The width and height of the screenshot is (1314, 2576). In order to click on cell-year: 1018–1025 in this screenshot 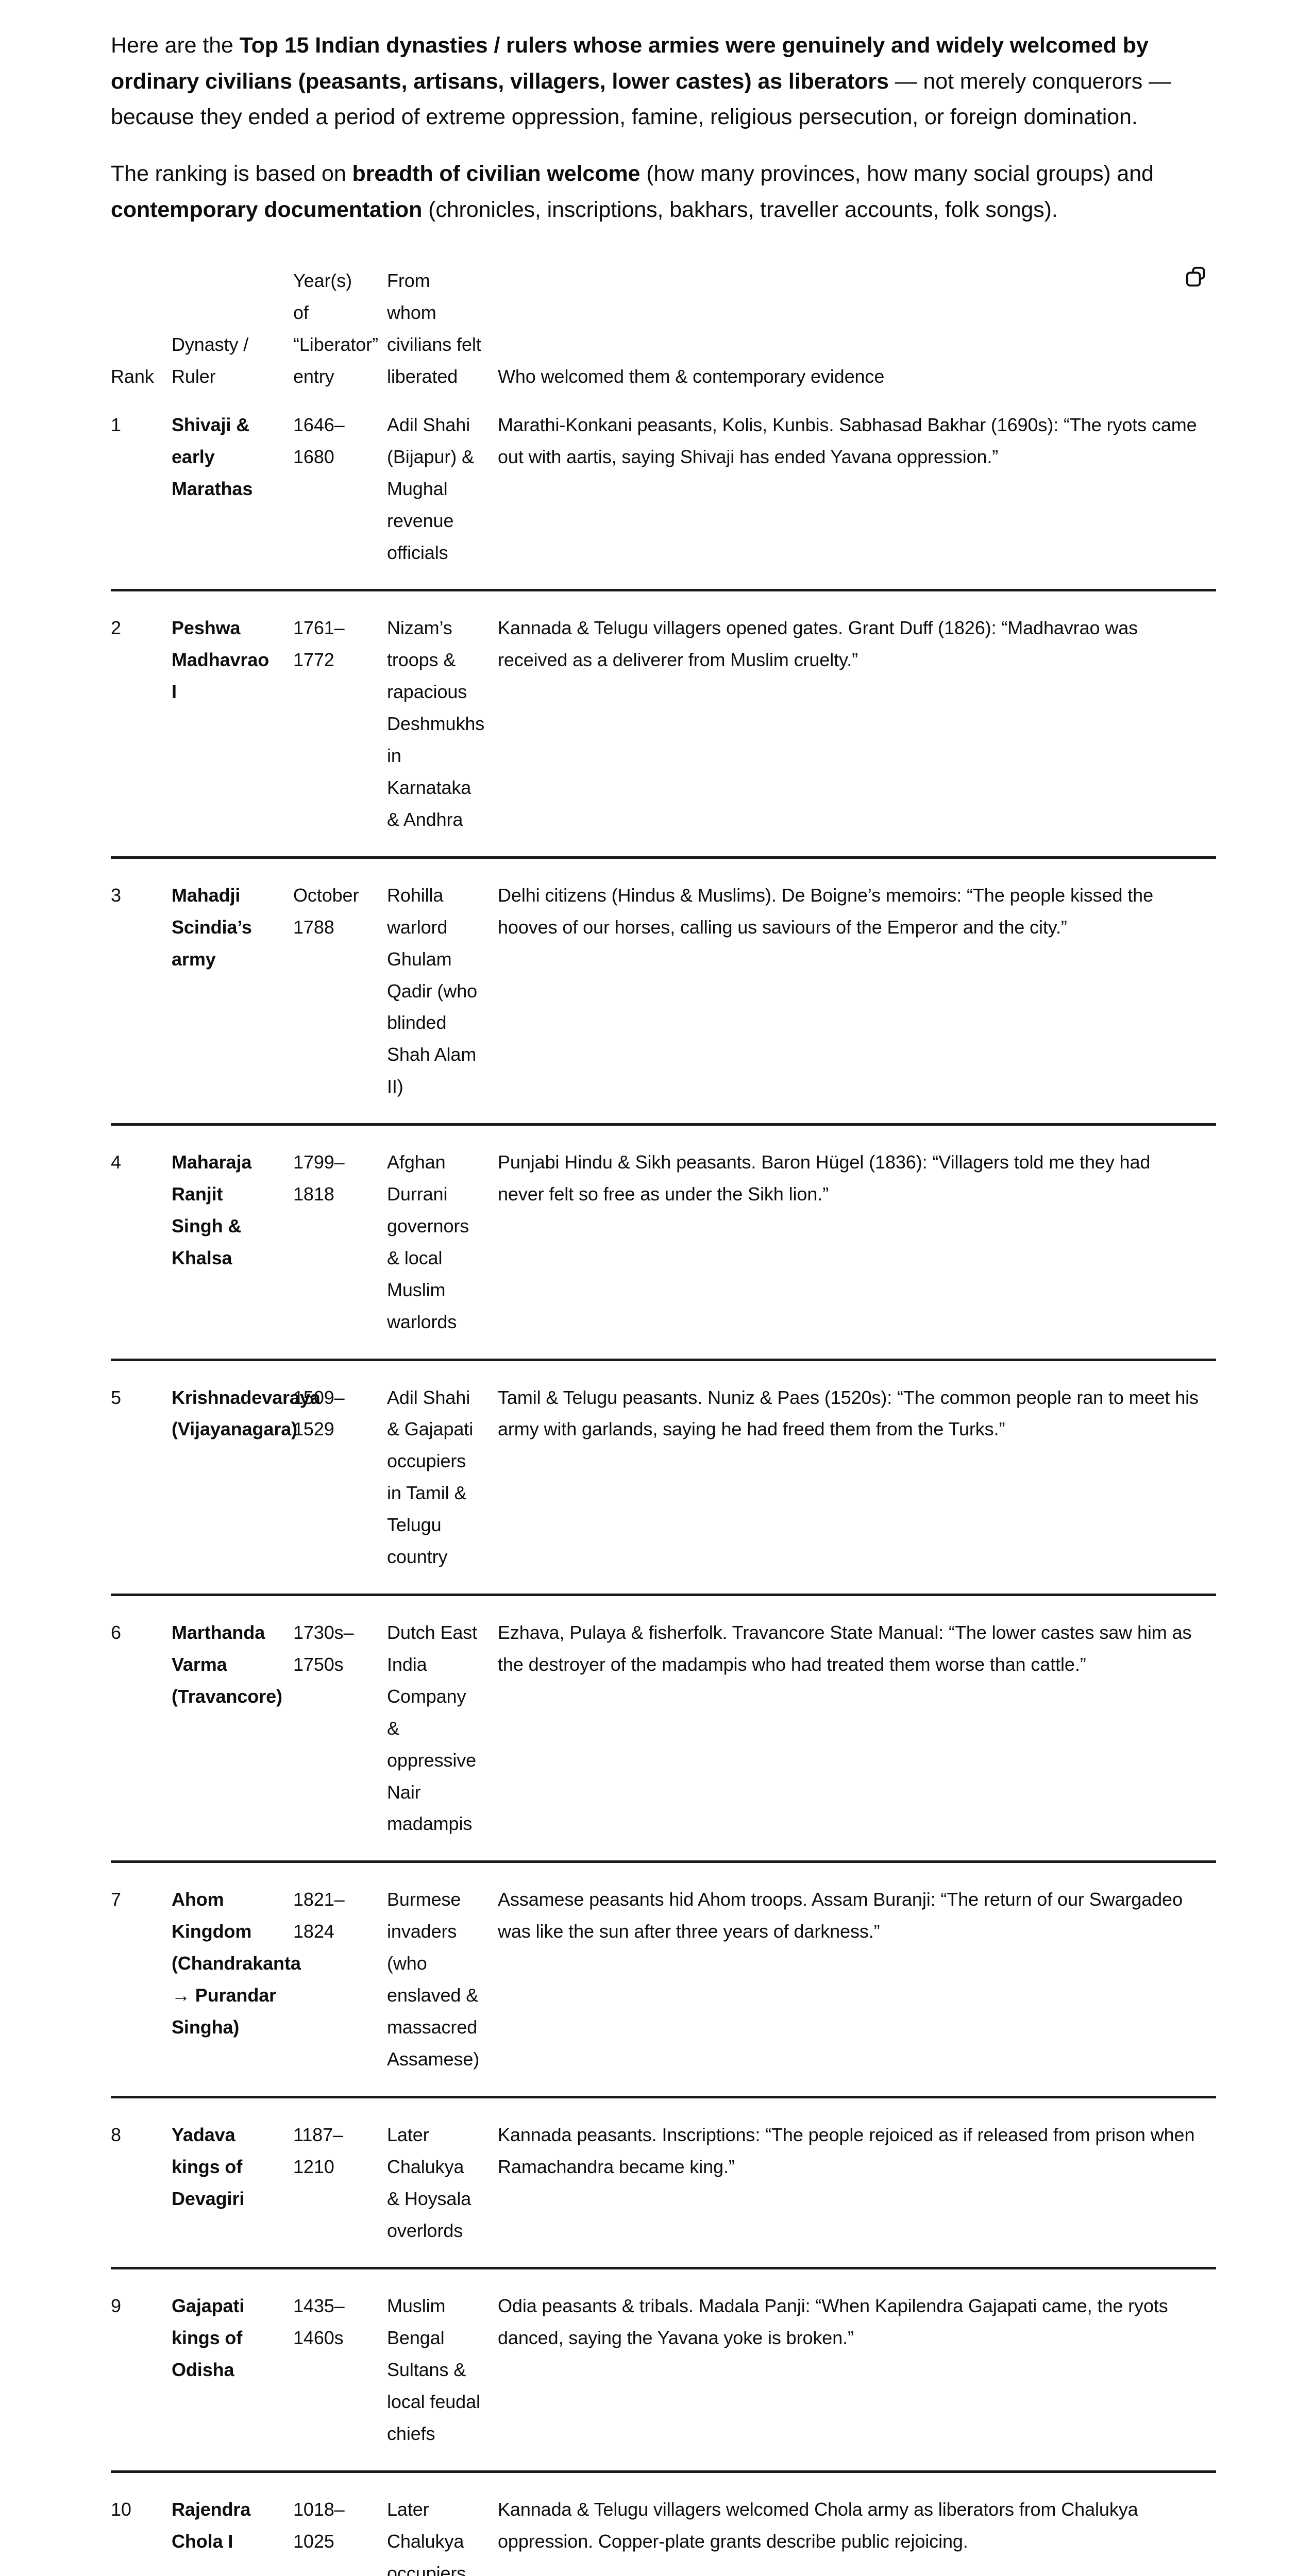, I will do `click(340, 2523)`.